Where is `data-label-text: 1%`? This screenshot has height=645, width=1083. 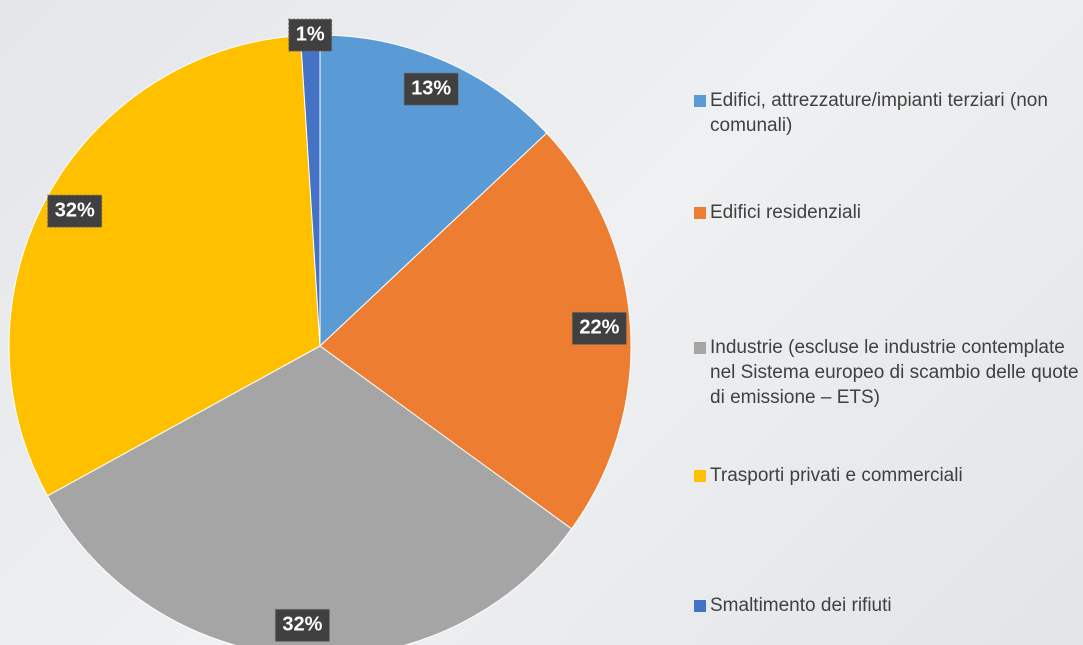 data-label-text: 1% is located at coordinates (310, 34).